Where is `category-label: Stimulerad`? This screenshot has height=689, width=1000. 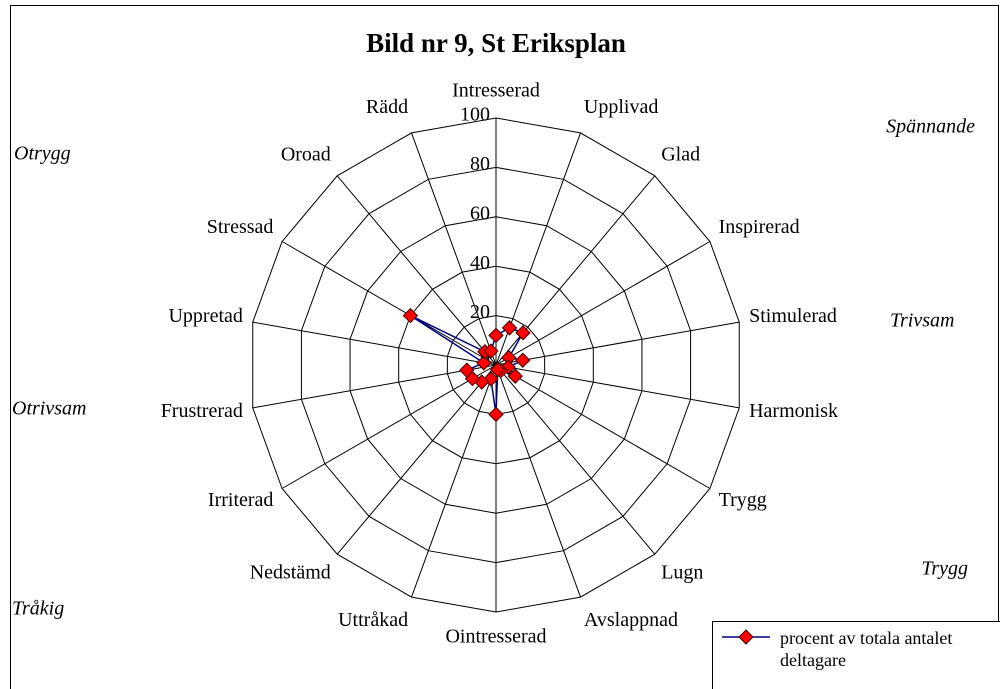 category-label: Stimulerad is located at coordinates (793, 316).